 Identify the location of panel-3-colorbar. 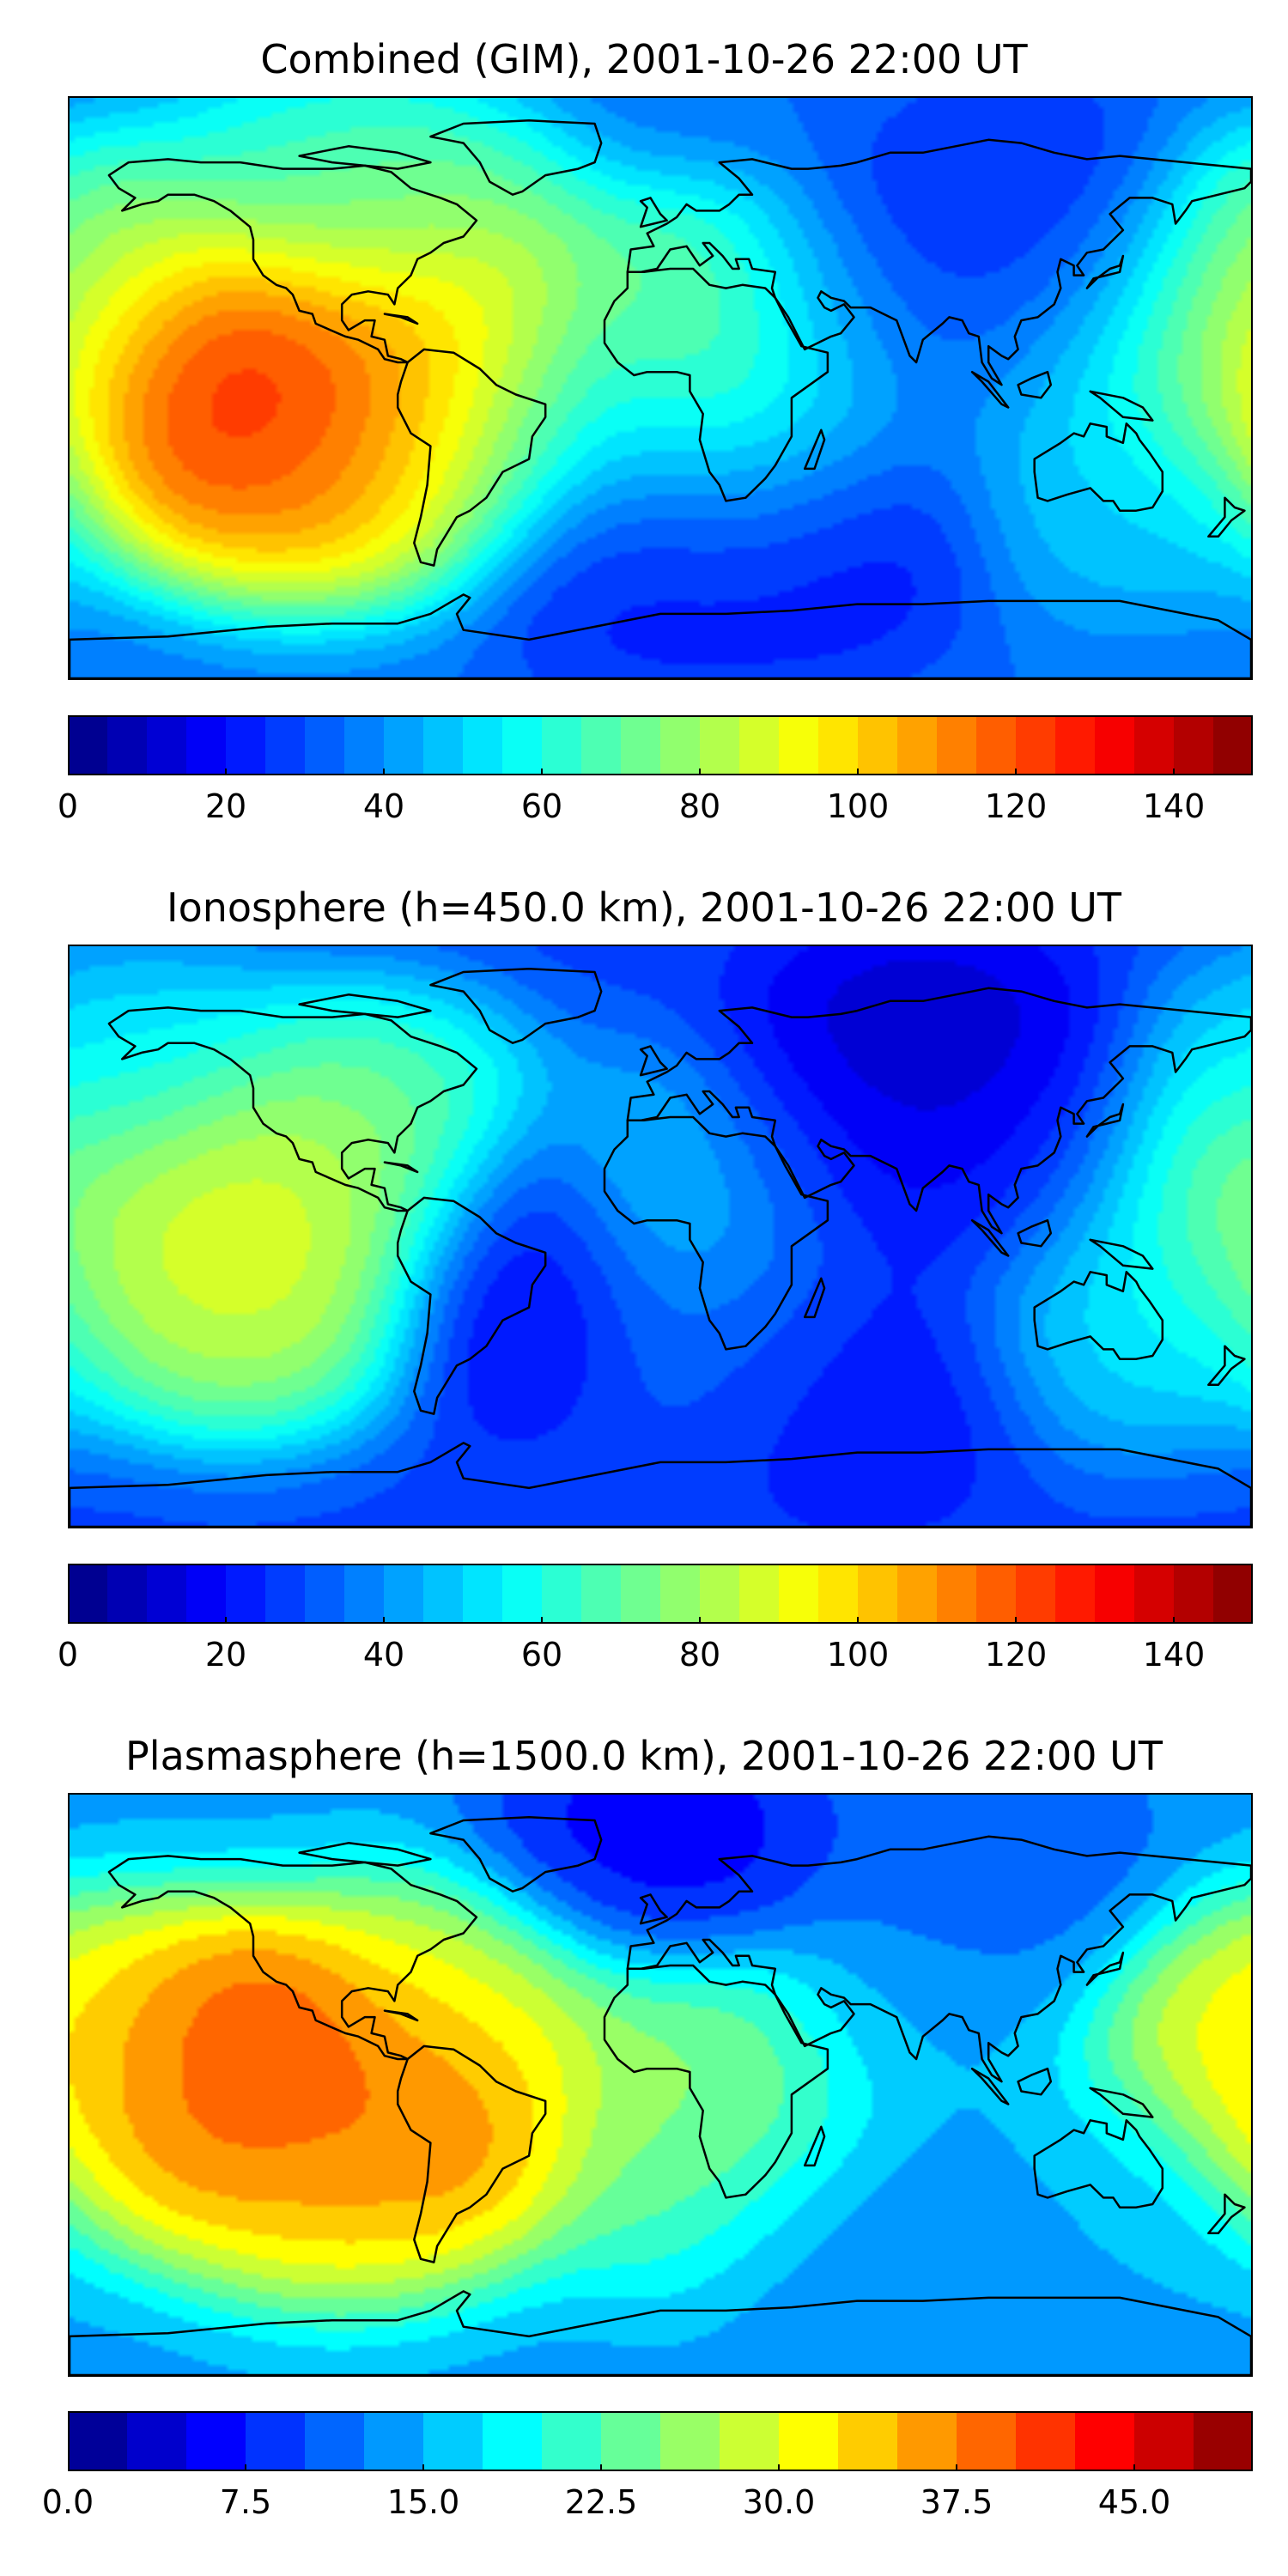
(660, 2441).